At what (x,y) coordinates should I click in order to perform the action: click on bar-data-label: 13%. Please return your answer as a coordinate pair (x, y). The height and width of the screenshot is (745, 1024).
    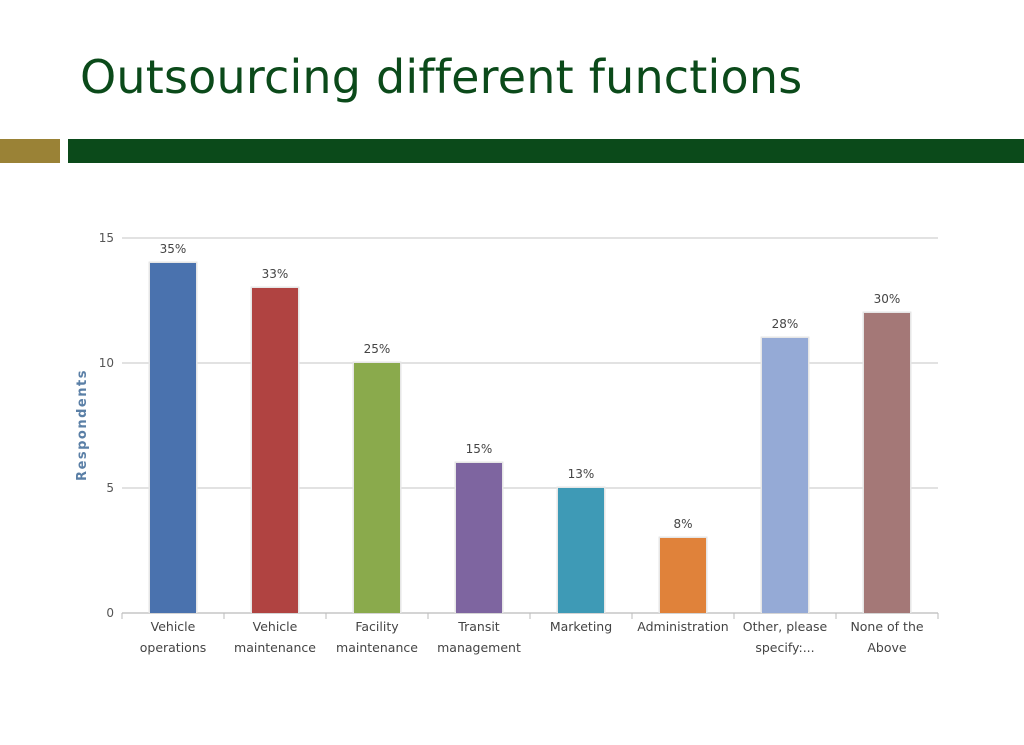
    Looking at the image, I should click on (581, 474).